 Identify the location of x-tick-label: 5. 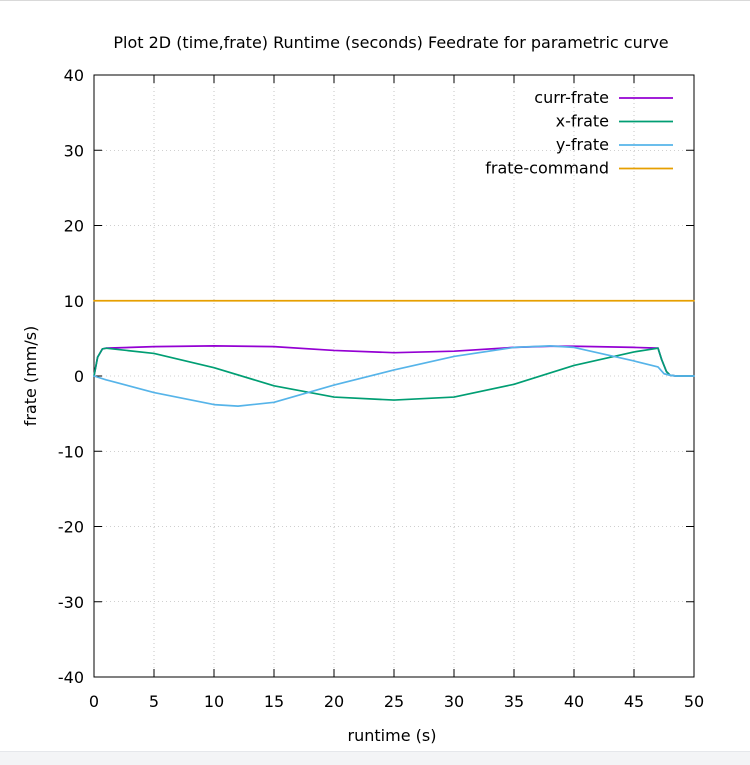
(154, 701).